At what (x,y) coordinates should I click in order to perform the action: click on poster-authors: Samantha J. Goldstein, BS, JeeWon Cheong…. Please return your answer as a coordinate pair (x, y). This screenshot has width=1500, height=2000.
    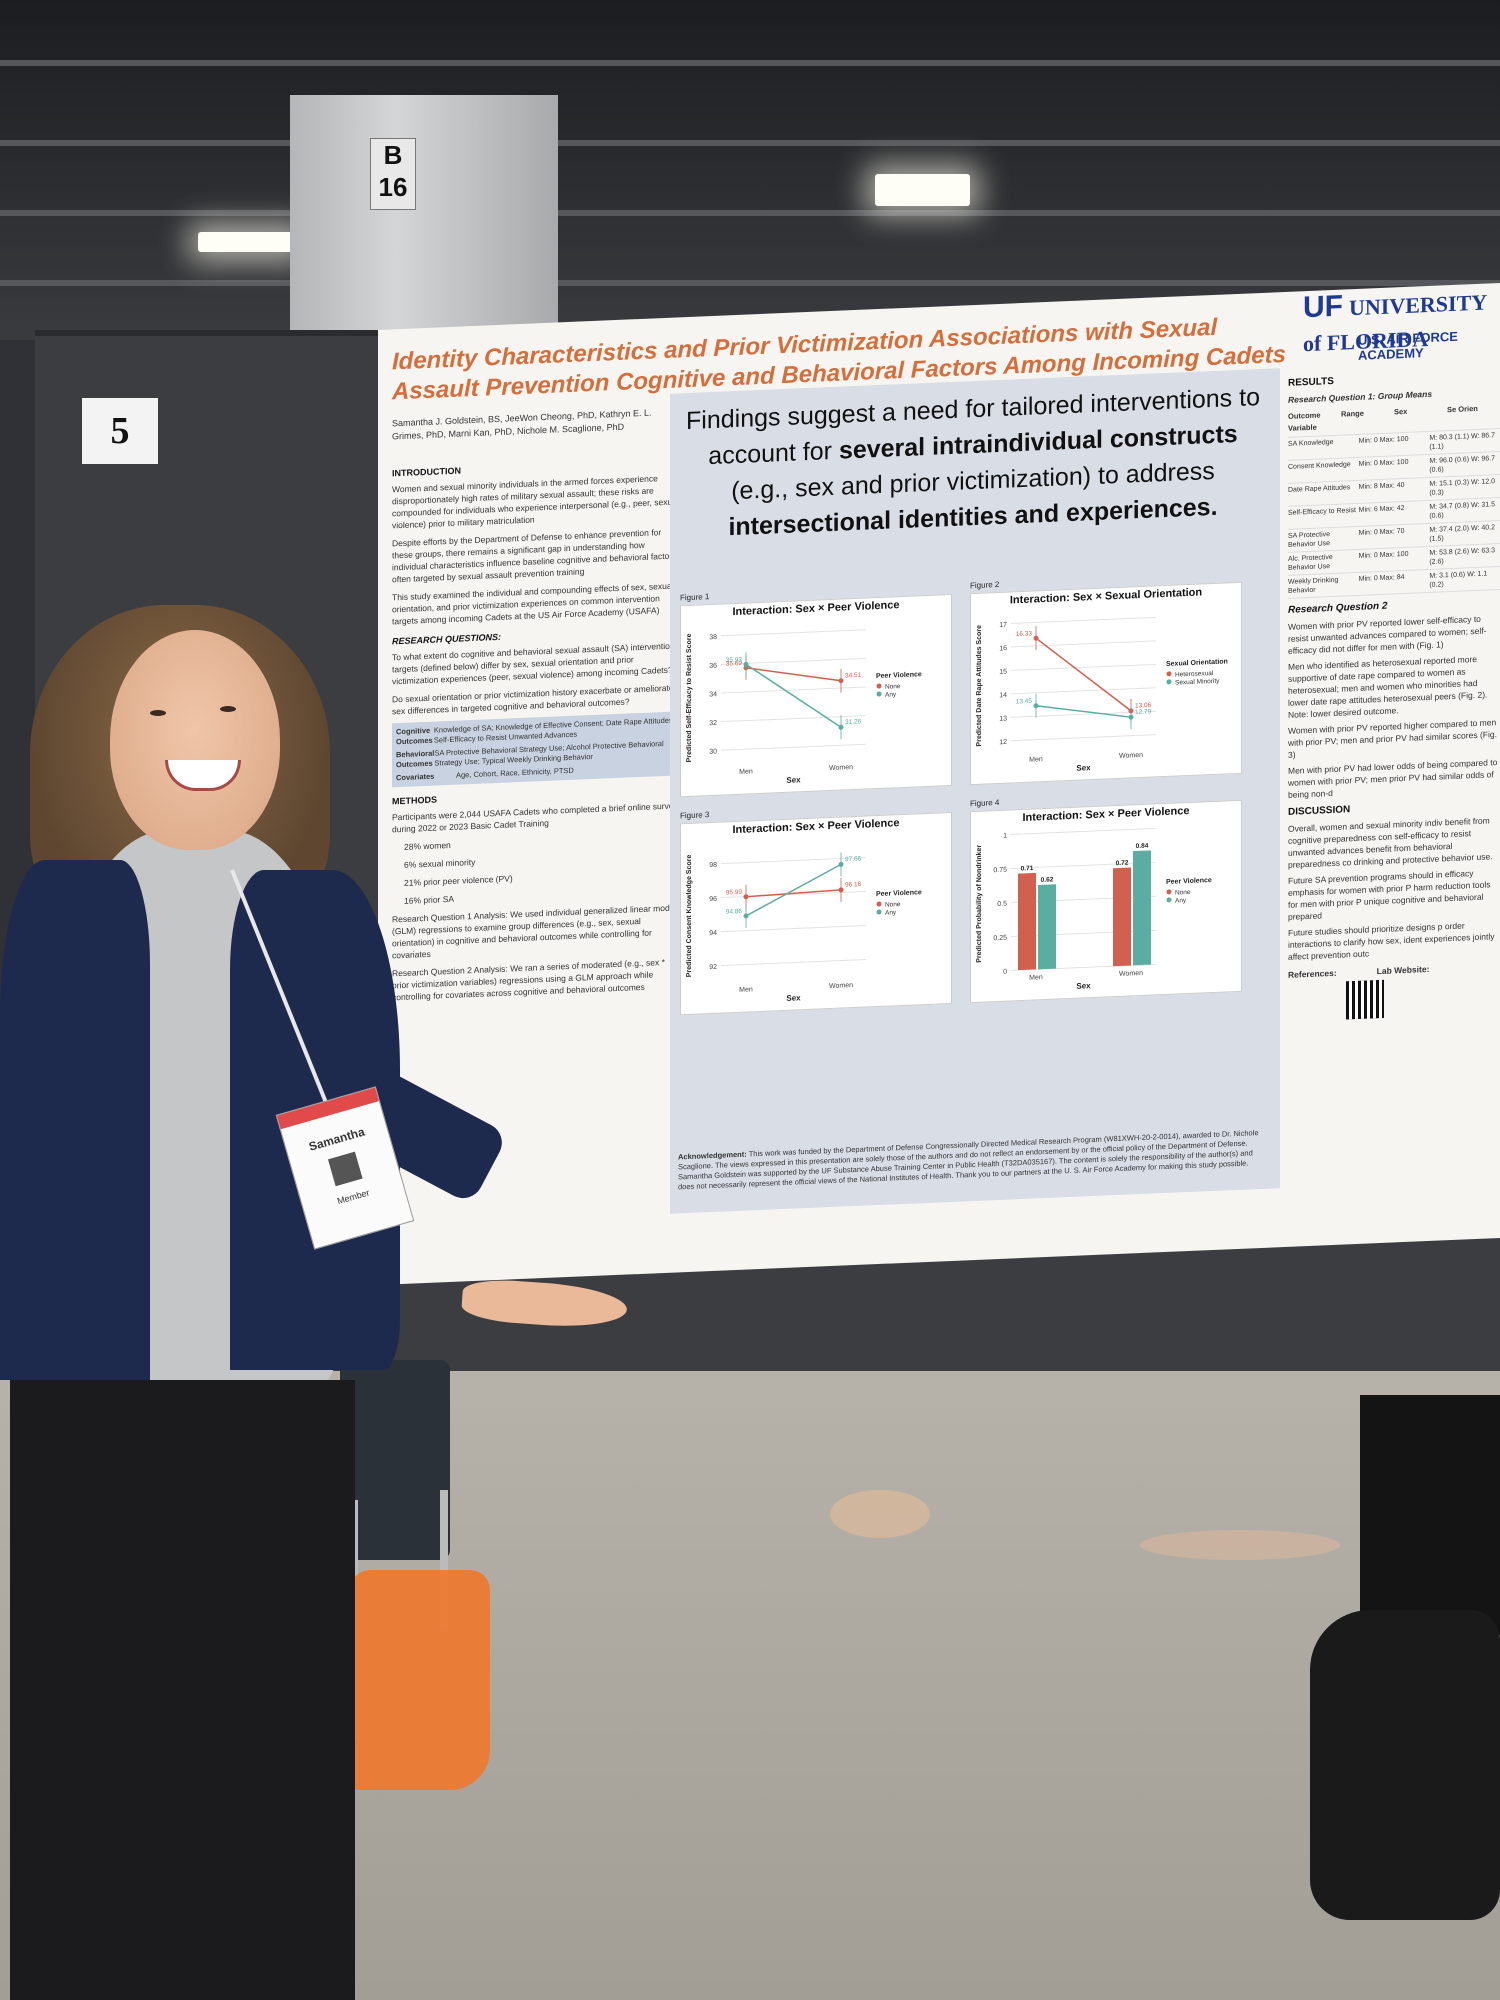
    Looking at the image, I should click on (522, 424).